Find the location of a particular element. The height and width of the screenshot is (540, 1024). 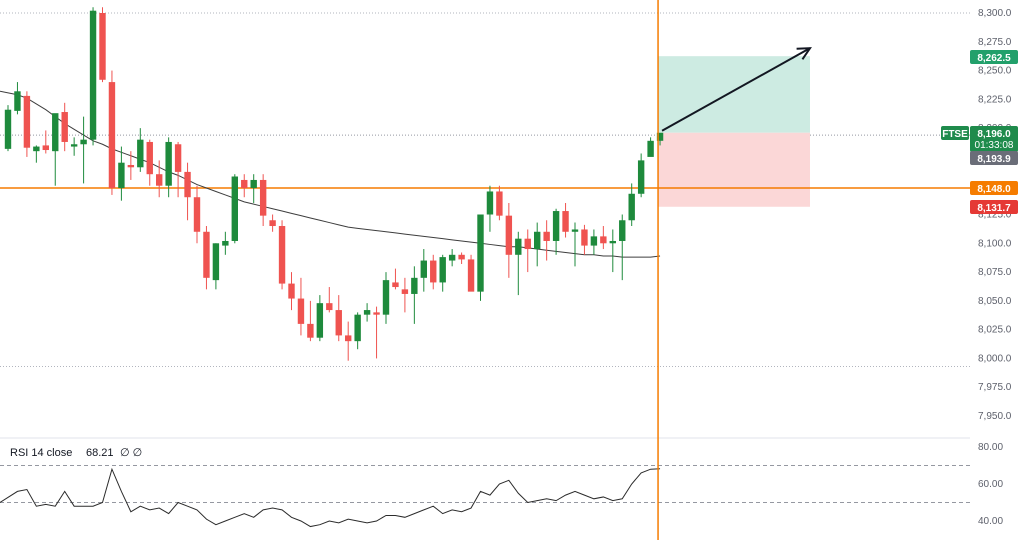

rsi-pane is located at coordinates (485, 496).